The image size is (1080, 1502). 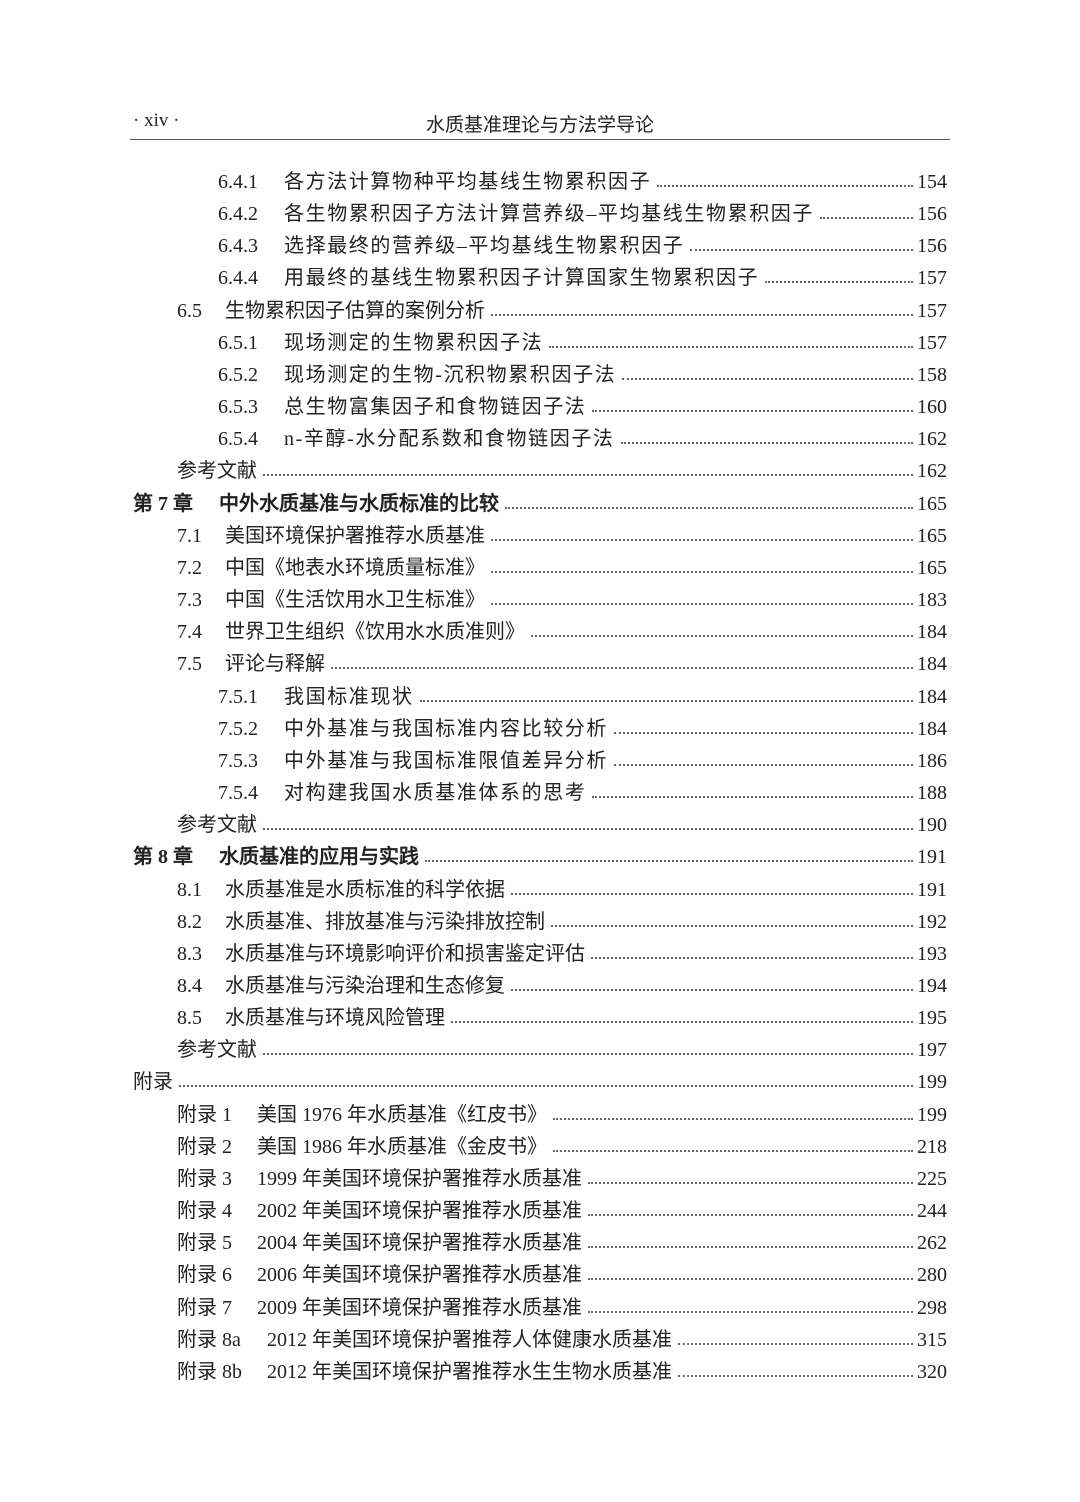 What do you see at coordinates (189, 600) in the screenshot?
I see `toc-entry-number: 7.3` at bounding box center [189, 600].